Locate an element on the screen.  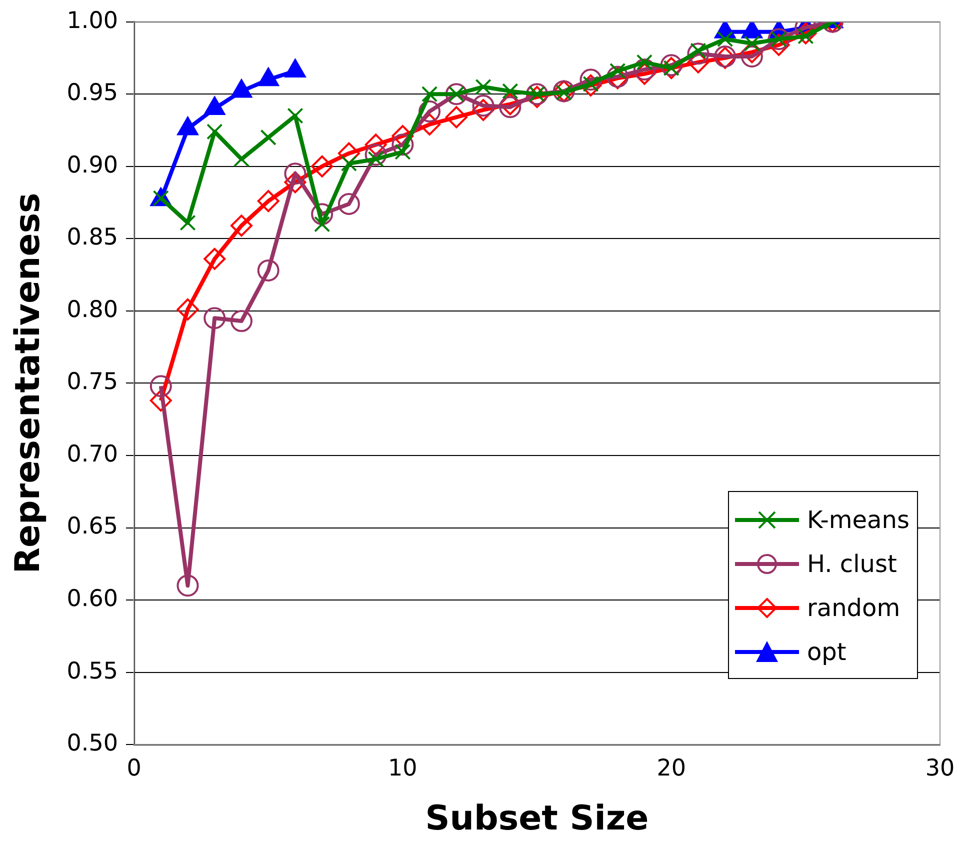
legend-label: H. clust is located at coordinates (852, 564).